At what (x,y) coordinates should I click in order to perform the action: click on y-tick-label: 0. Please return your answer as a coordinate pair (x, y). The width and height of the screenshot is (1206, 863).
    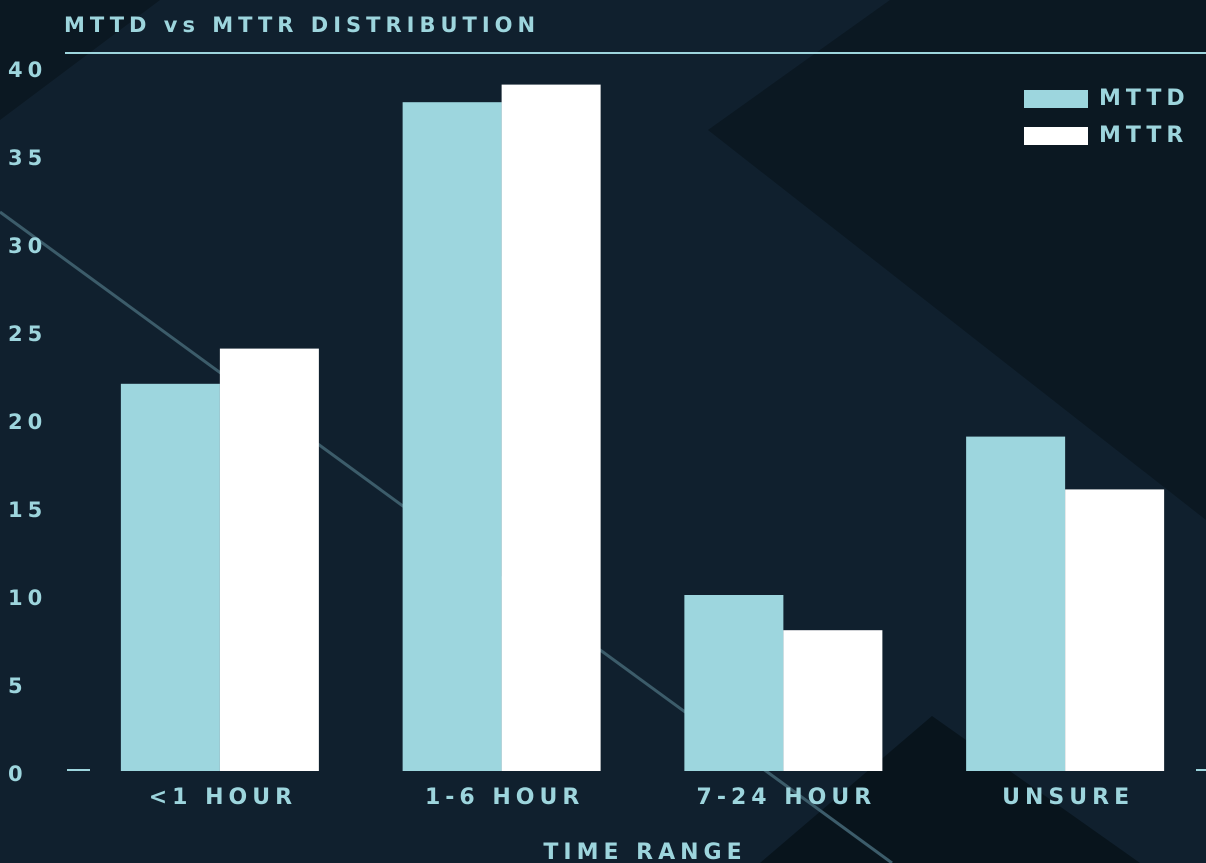
    Looking at the image, I should click on (18, 774).